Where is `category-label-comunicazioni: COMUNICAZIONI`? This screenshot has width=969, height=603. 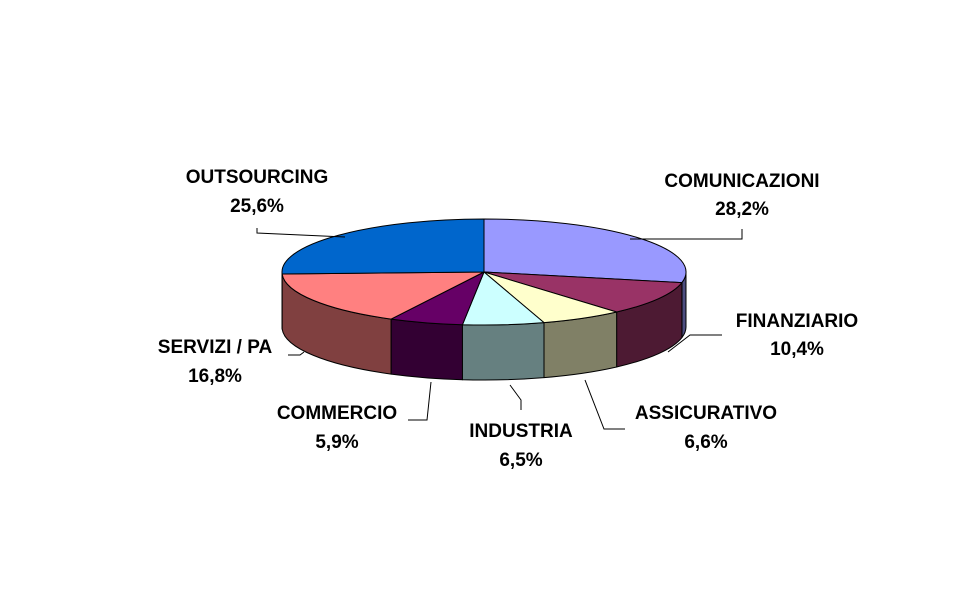 category-label-comunicazioni: COMUNICAZIONI is located at coordinates (741, 181).